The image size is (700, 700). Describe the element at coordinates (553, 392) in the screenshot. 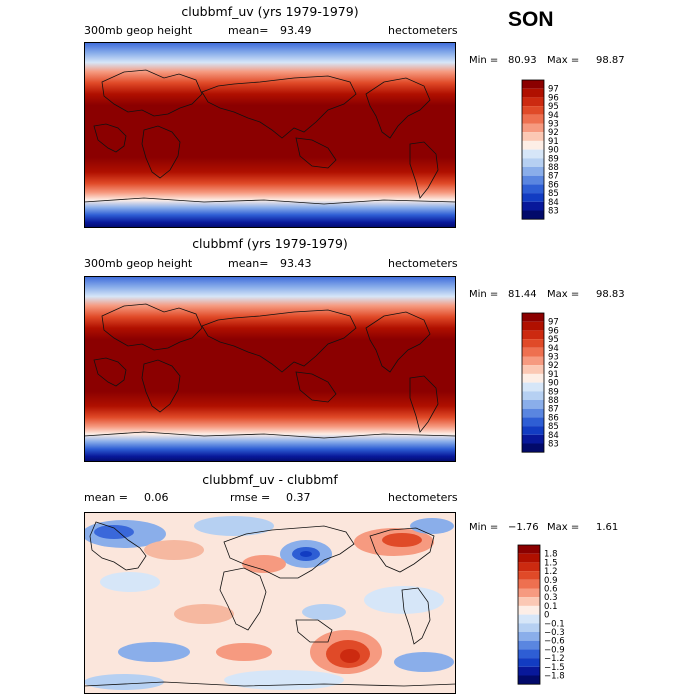

I see `colorbar-tick-label: 89` at that location.